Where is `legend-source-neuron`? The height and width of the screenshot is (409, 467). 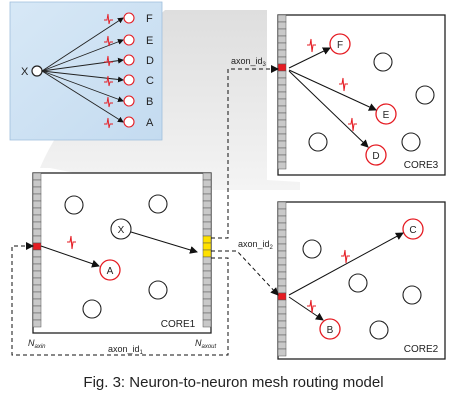
legend-source-neuron is located at coordinates (37, 71).